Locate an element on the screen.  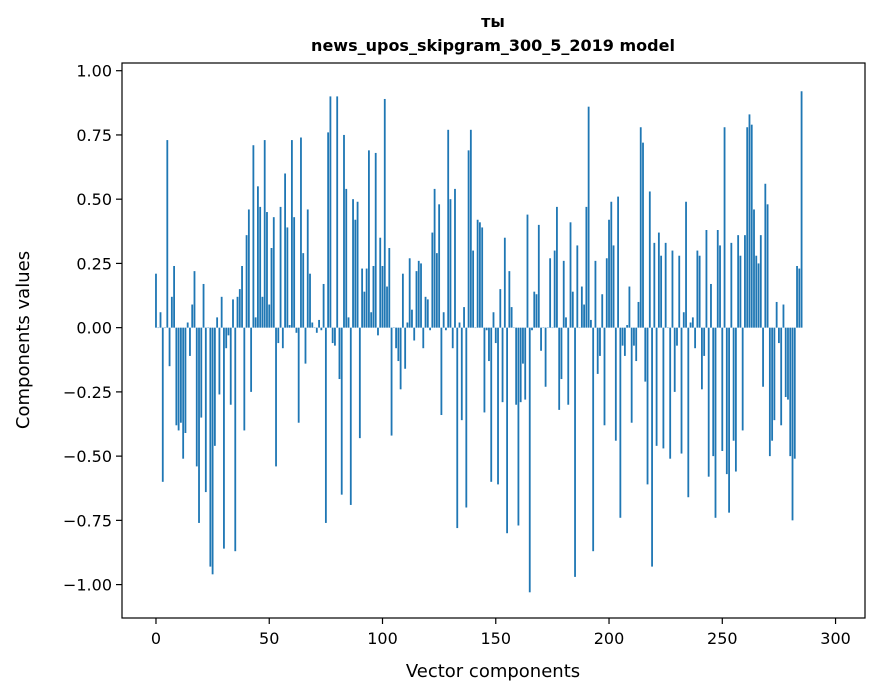
y-tick-label: 1.00 is located at coordinates (94, 71).